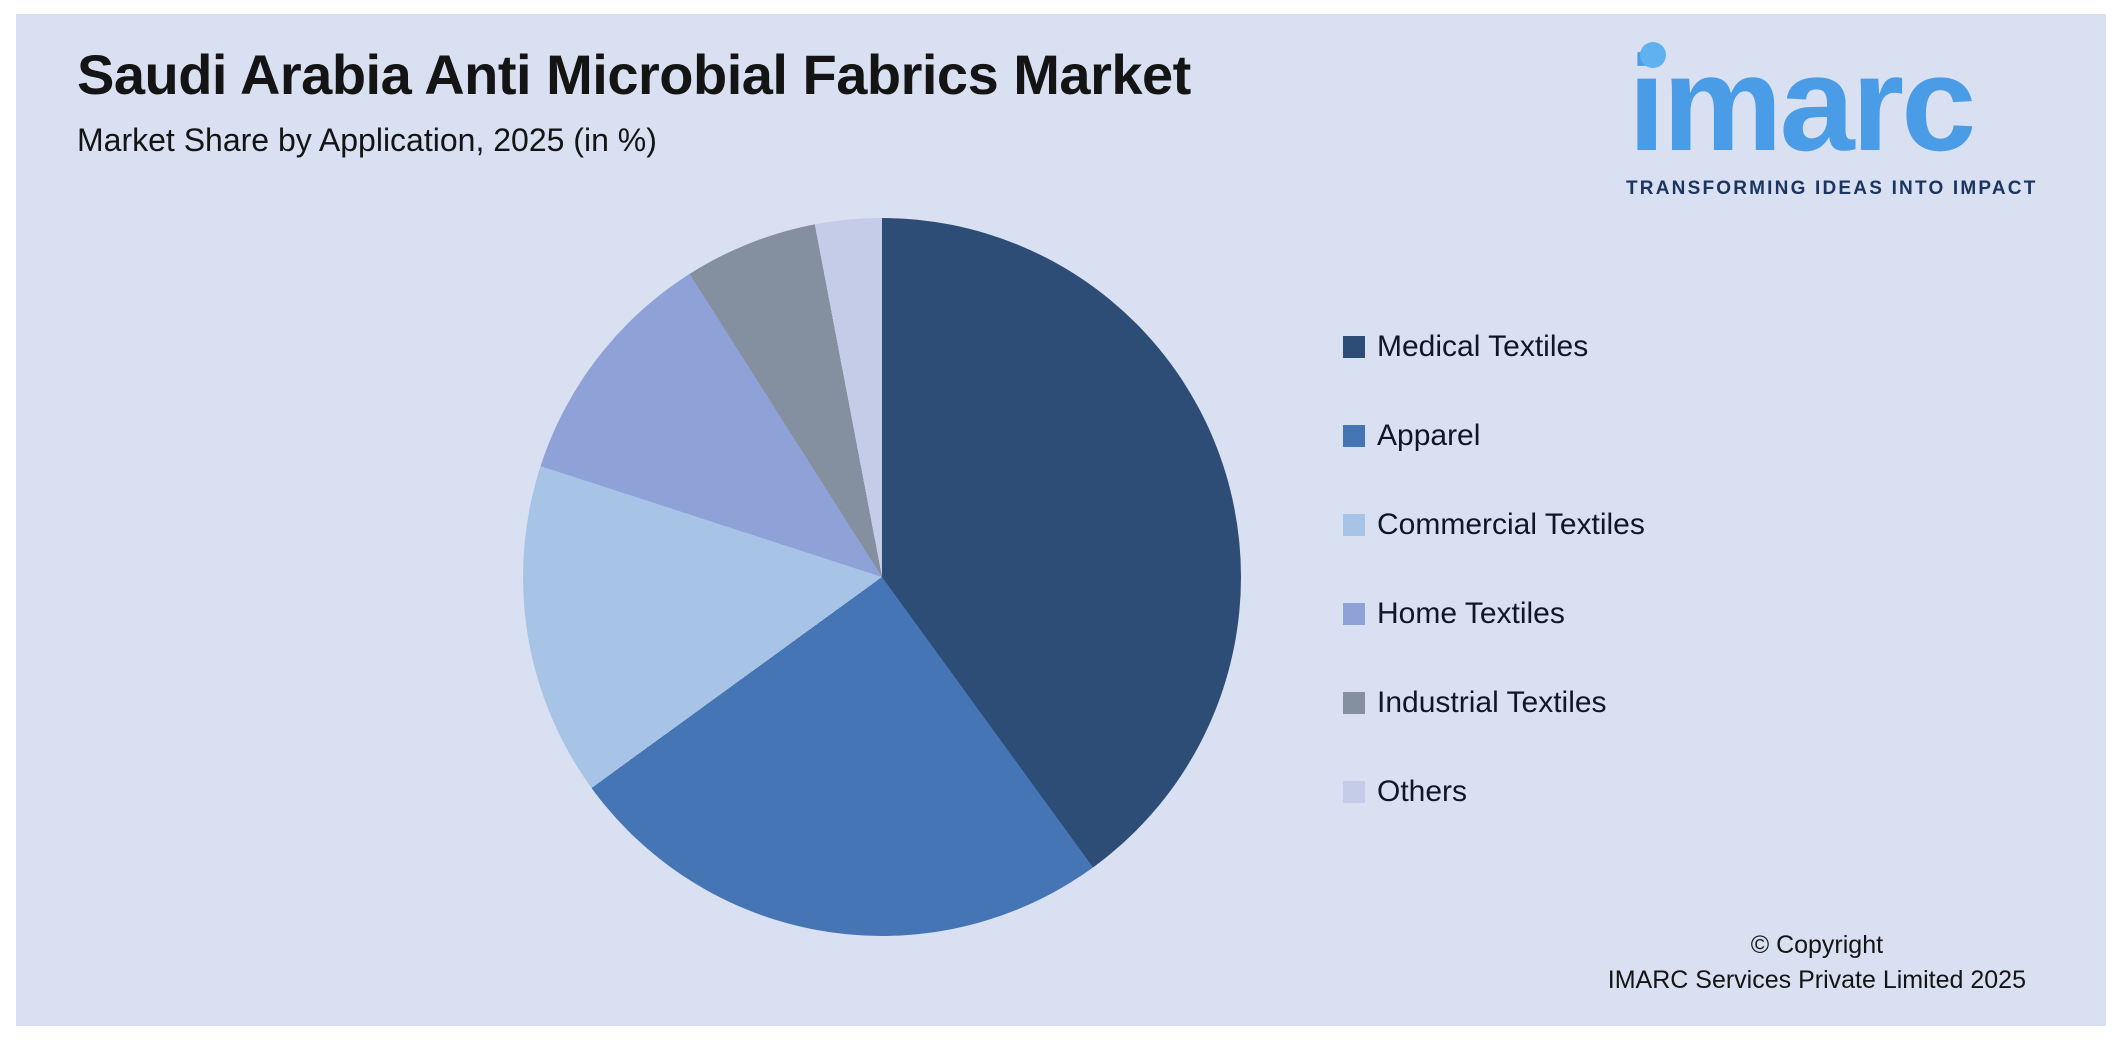 The image size is (2122, 1040). I want to click on legend-label: Others, so click(1422, 791).